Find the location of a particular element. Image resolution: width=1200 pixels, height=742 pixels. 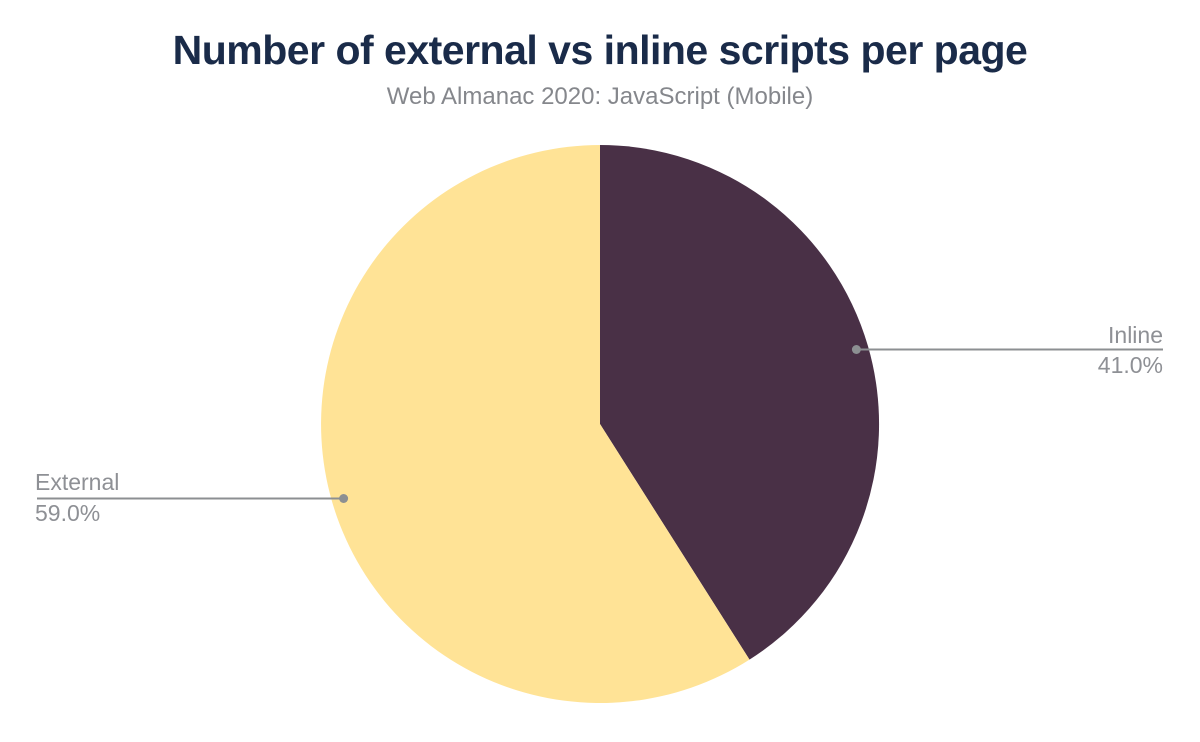

leader-dot-inline is located at coordinates (856, 349).